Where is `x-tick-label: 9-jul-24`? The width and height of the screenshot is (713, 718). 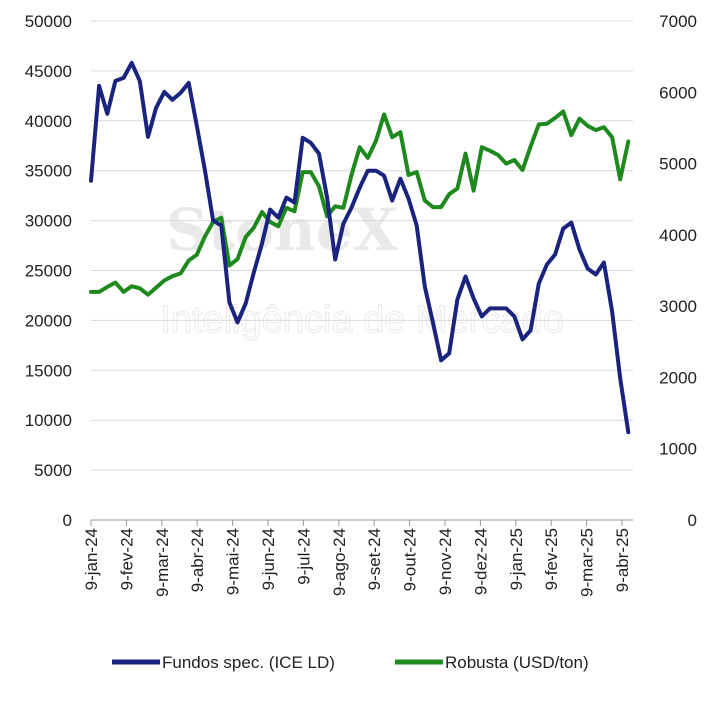 x-tick-label: 9-jul-24 is located at coordinates (303, 556).